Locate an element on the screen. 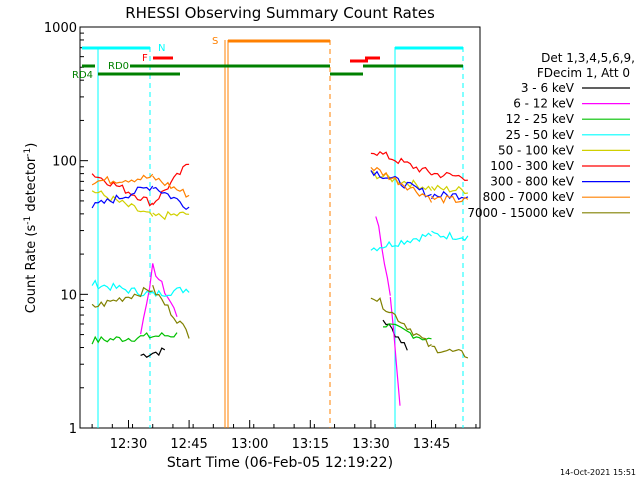  x-axis: 12:30 12:45 13:00 13:15 13:30 13:45 is located at coordinates (284, 436).